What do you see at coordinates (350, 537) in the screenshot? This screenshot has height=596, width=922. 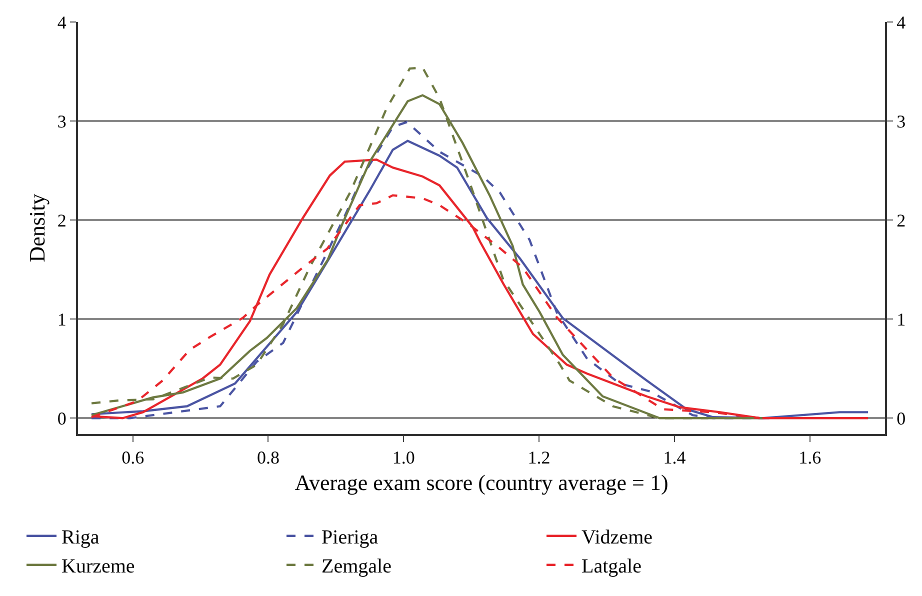 I see `legend-label: Pieriga` at bounding box center [350, 537].